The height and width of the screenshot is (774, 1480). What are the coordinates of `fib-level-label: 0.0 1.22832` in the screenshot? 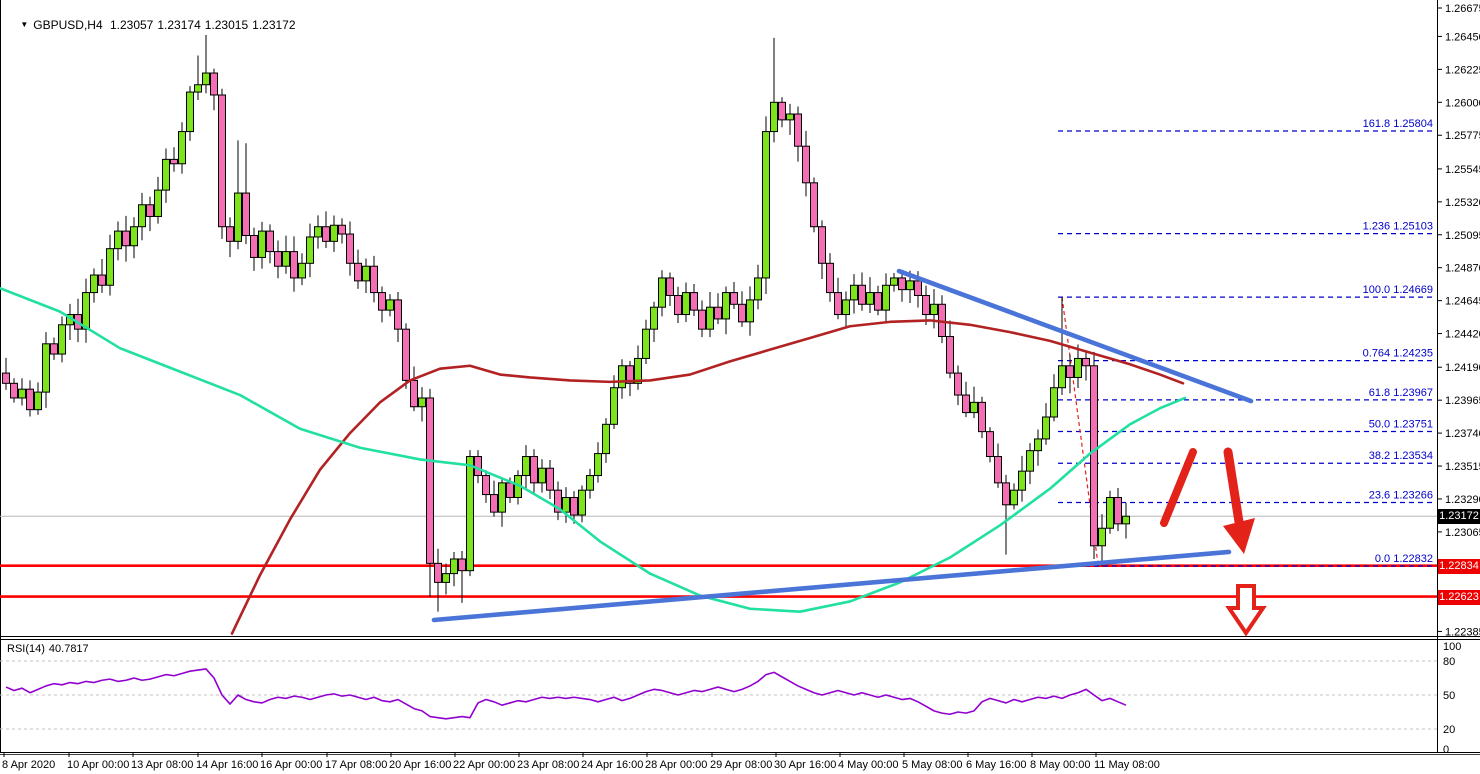 It's located at (1404, 559).